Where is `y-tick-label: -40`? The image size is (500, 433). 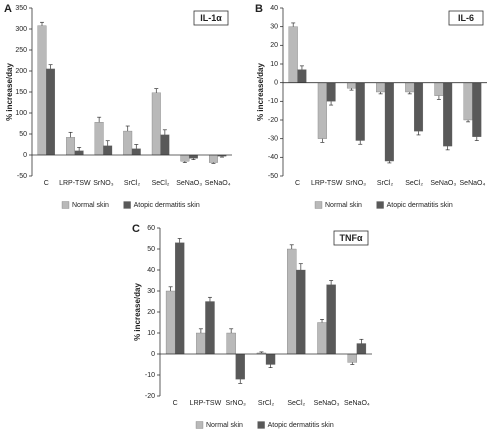 y-tick-label: -40 is located at coordinates (273, 157).